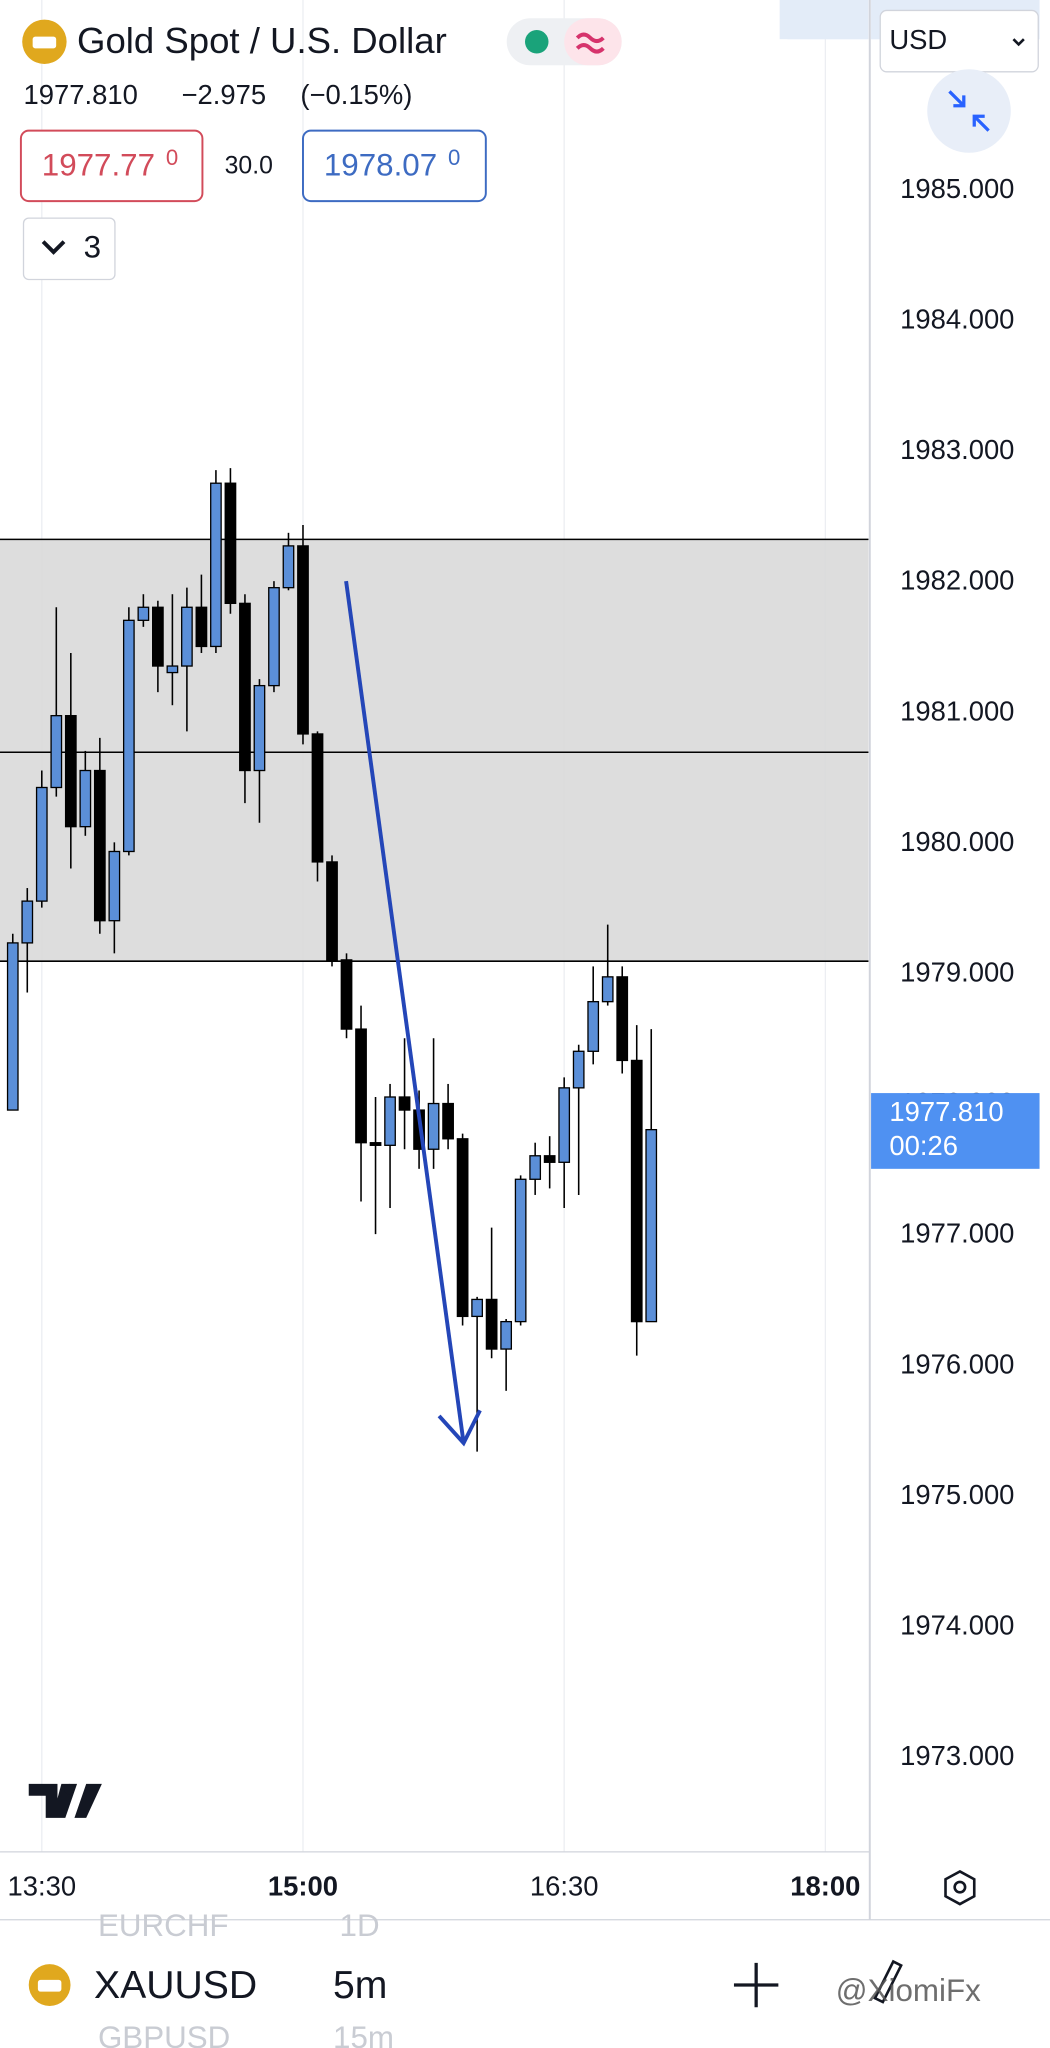 The height and width of the screenshot is (2048, 1050). Describe the element at coordinates (828, 20) in the screenshot. I see `low-label-bg` at that location.